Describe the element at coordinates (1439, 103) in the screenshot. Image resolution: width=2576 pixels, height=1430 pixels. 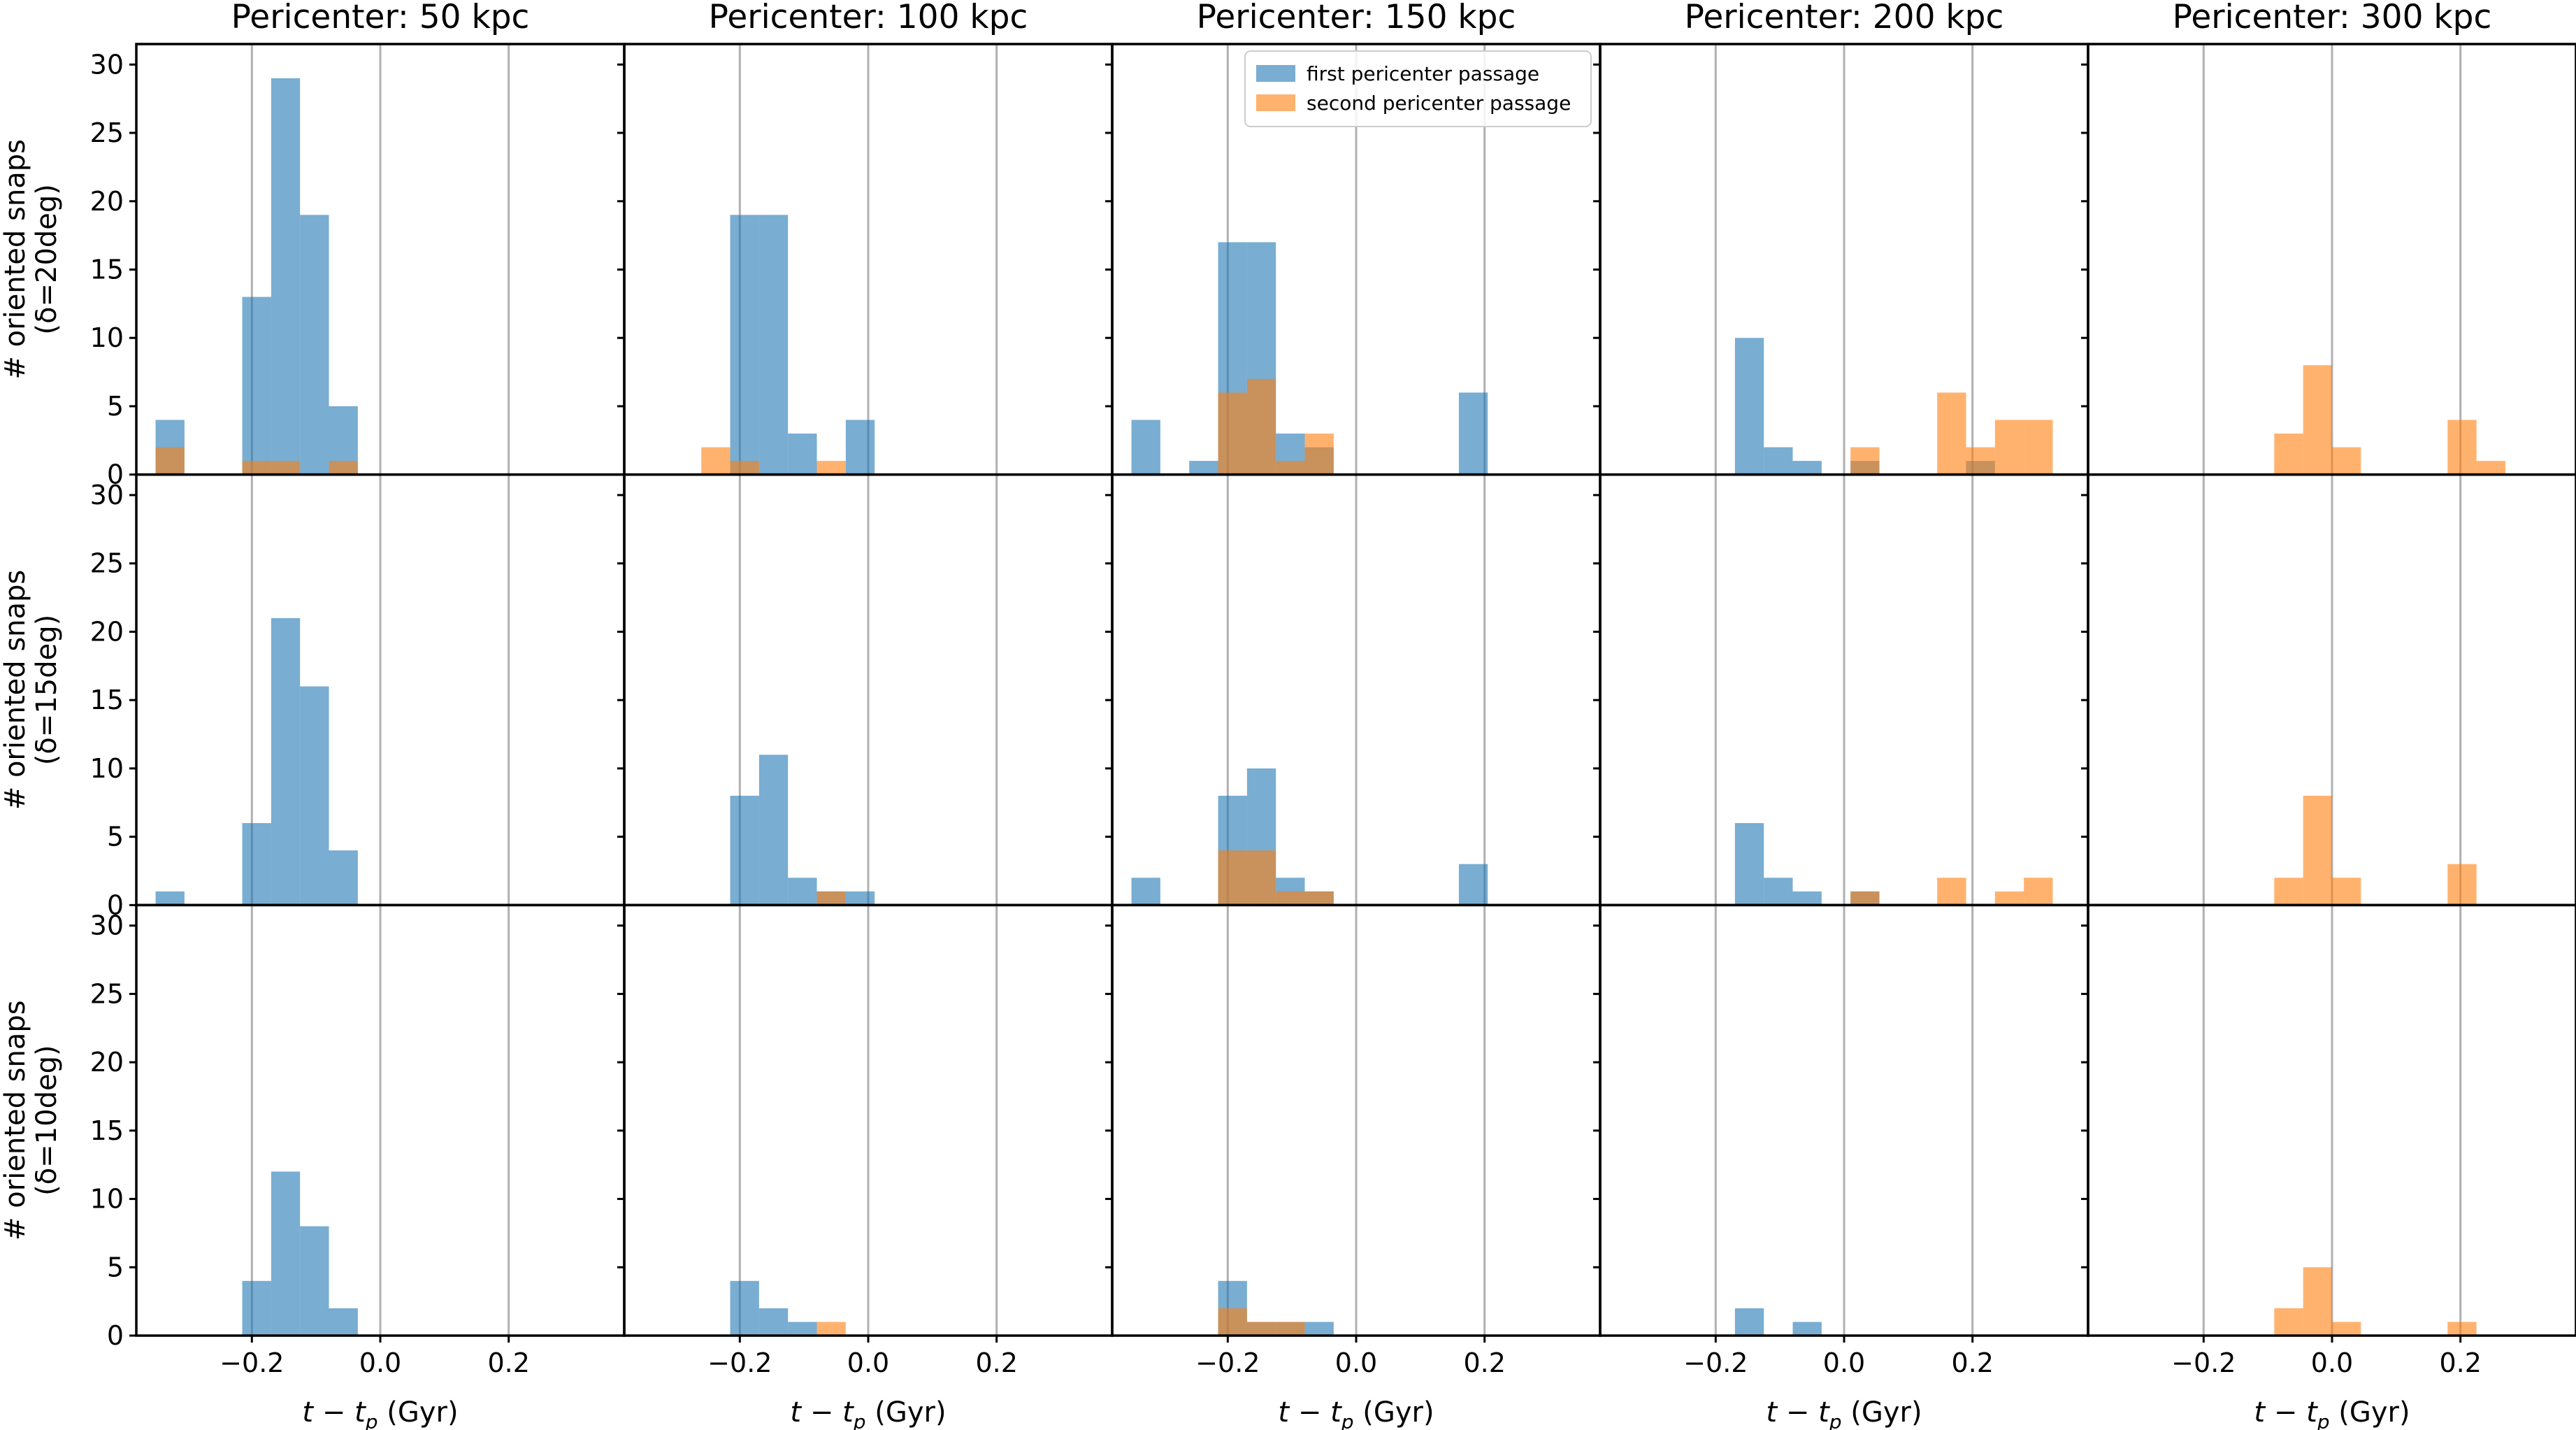
I see `legend-label: second pericenter passage` at that location.